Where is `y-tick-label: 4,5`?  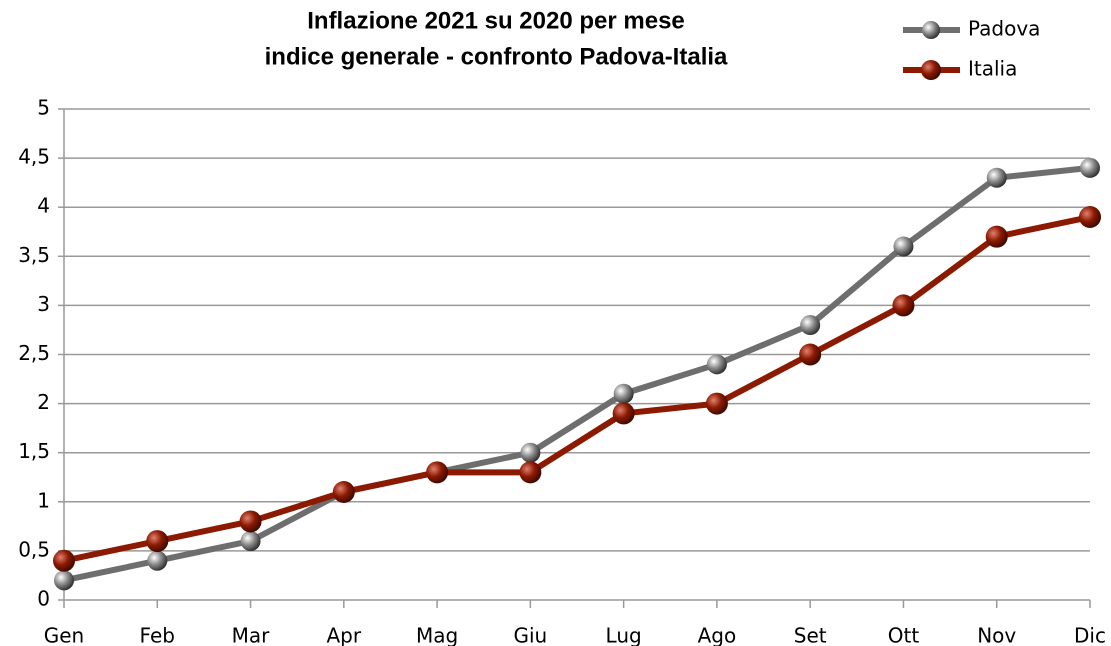 y-tick-label: 4,5 is located at coordinates (34, 157).